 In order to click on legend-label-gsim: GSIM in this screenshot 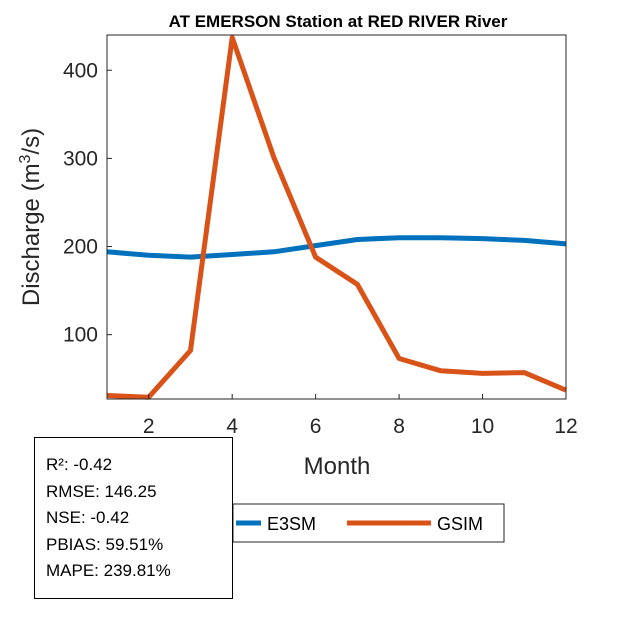, I will do `click(460, 524)`.